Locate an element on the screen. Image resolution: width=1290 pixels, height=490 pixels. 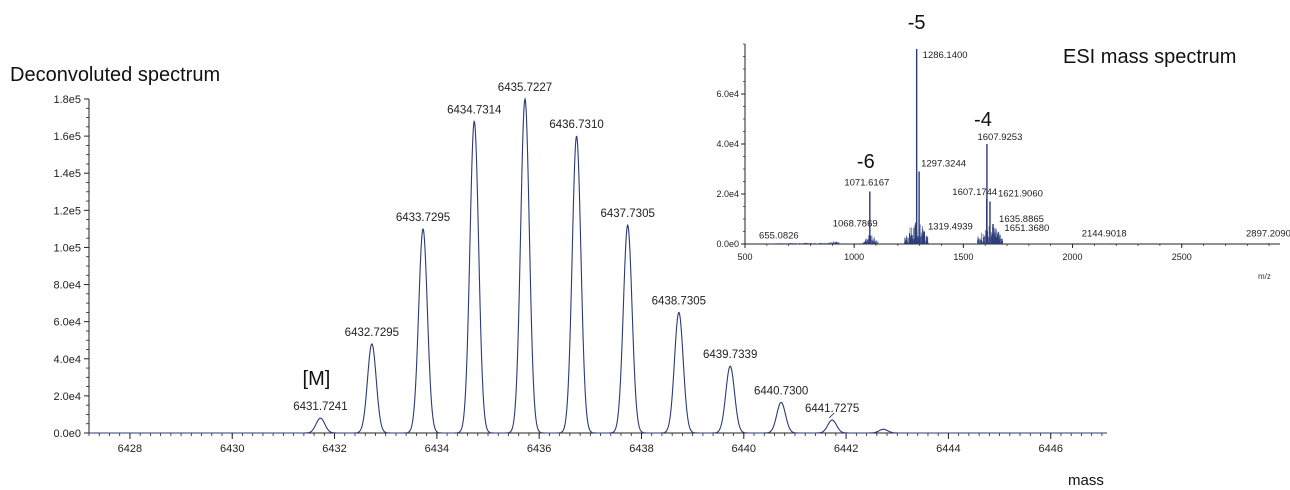
main-x-tick-label: 6438 is located at coordinates (641, 449).